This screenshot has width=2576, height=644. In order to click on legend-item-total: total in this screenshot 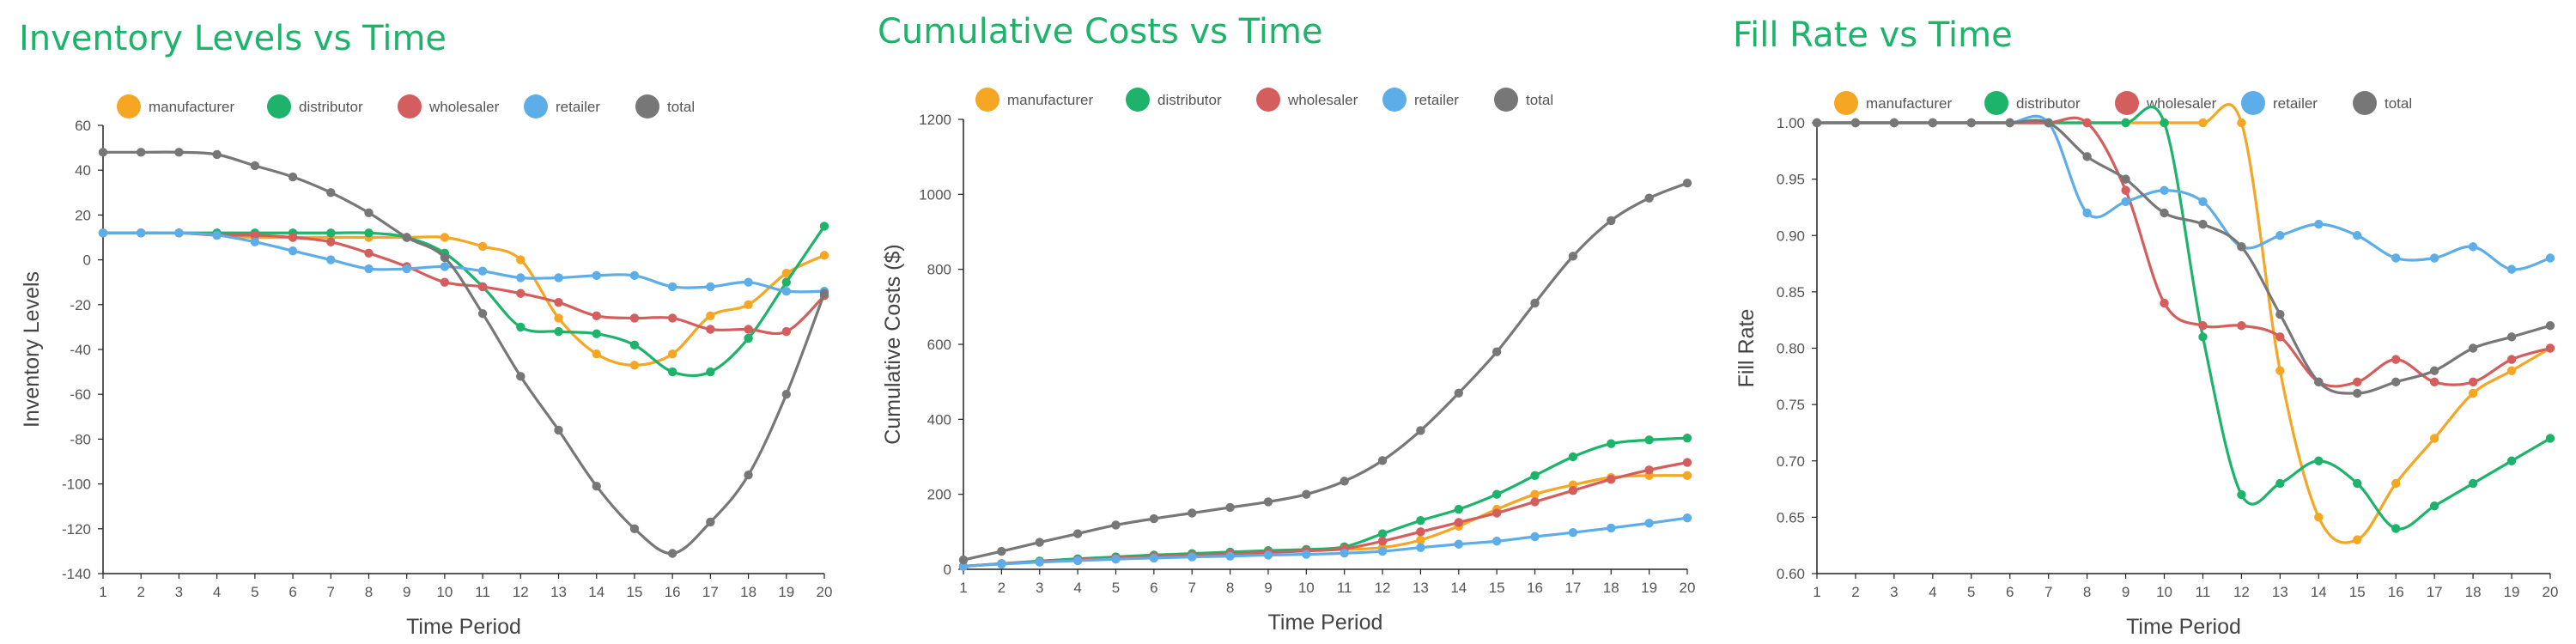, I will do `click(2383, 103)`.